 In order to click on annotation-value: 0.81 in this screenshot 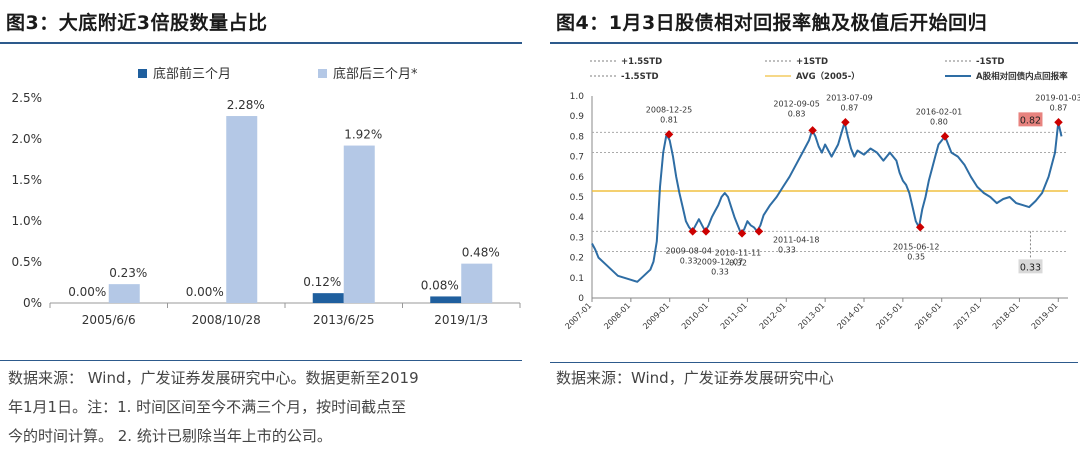, I will do `click(669, 119)`.